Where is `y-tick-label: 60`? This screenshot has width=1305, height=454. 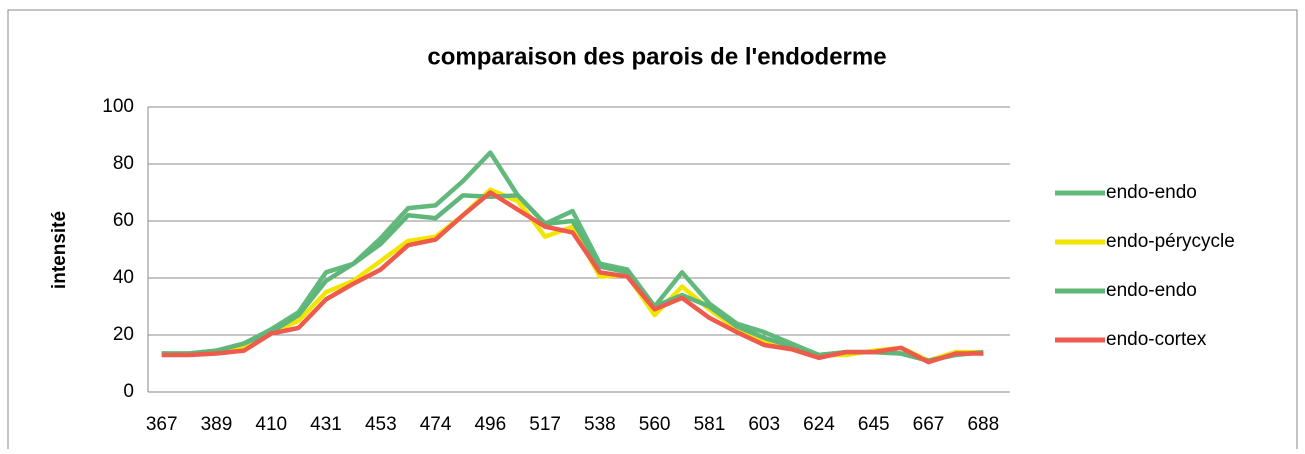 y-tick-label: 60 is located at coordinates (123, 220).